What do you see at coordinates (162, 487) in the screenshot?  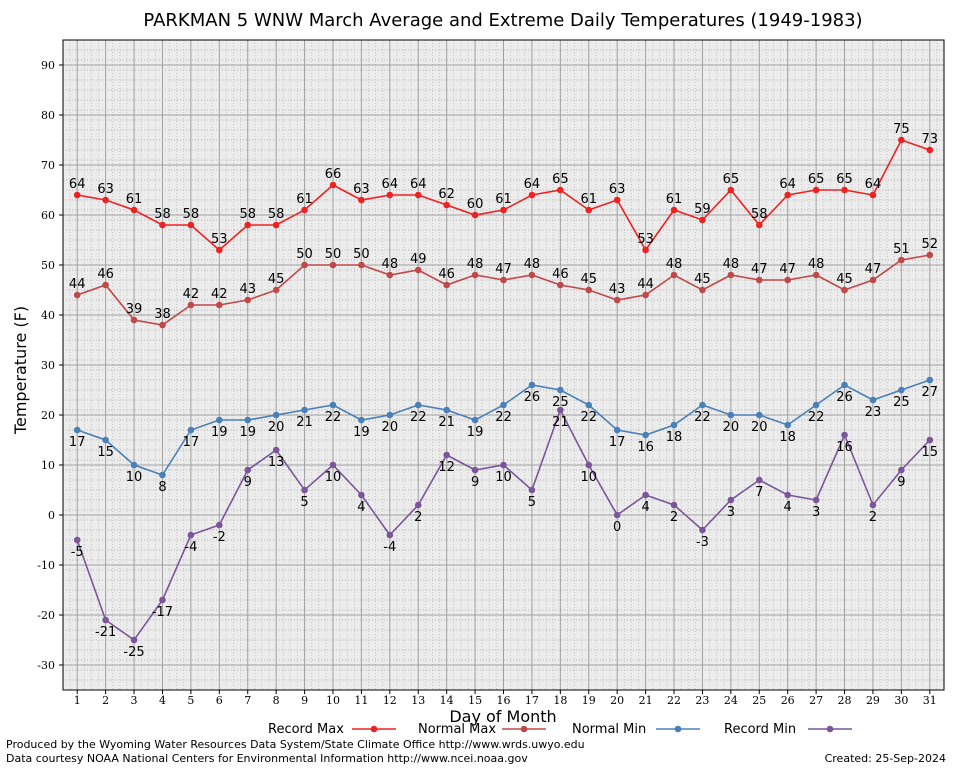 I see `normal-min-data-label: 8` at bounding box center [162, 487].